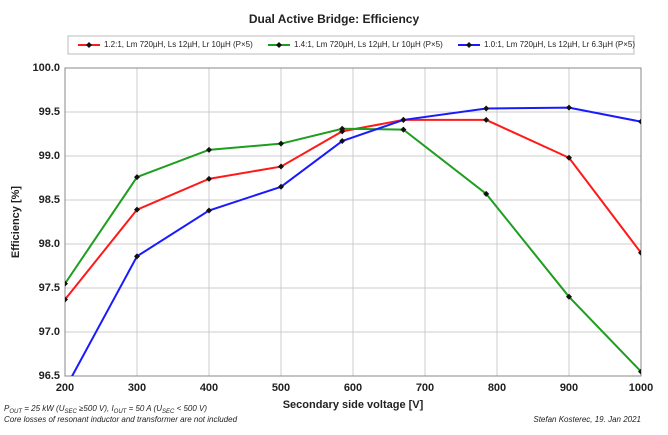 The height and width of the screenshot is (435, 668). What do you see at coordinates (49, 244) in the screenshot?
I see `y-tick-label: 98.0` at bounding box center [49, 244].